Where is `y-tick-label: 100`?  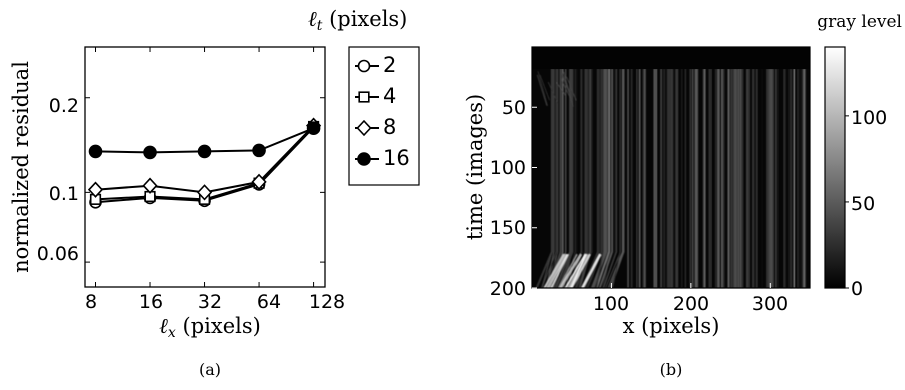
y-tick-label: 100 is located at coordinates (508, 168).